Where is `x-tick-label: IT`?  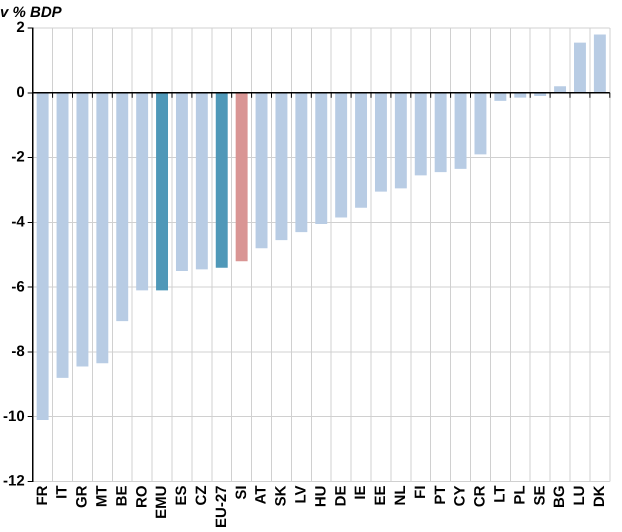 x-tick-label: IT is located at coordinates (62, 492).